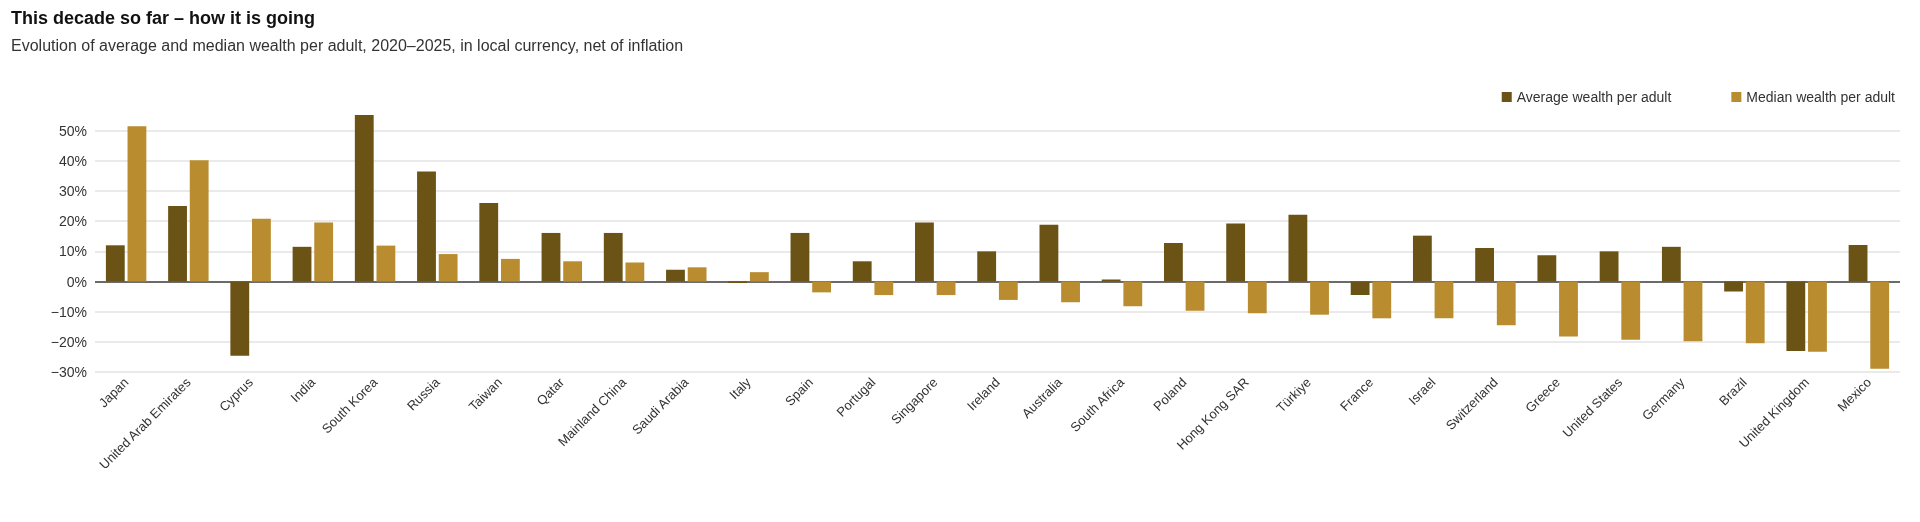  I want to click on y-tick-label: −10%, so click(68, 311).